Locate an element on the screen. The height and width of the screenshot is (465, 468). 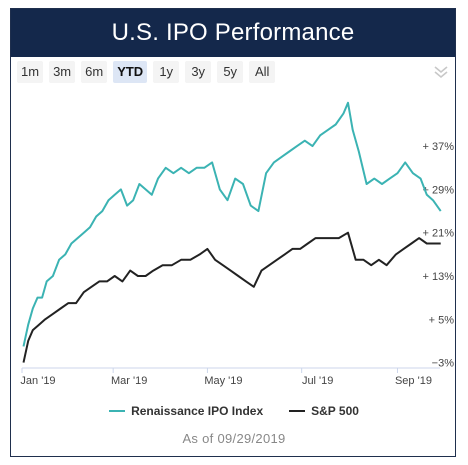
legend-swatch-sp500 is located at coordinates (297, 411).